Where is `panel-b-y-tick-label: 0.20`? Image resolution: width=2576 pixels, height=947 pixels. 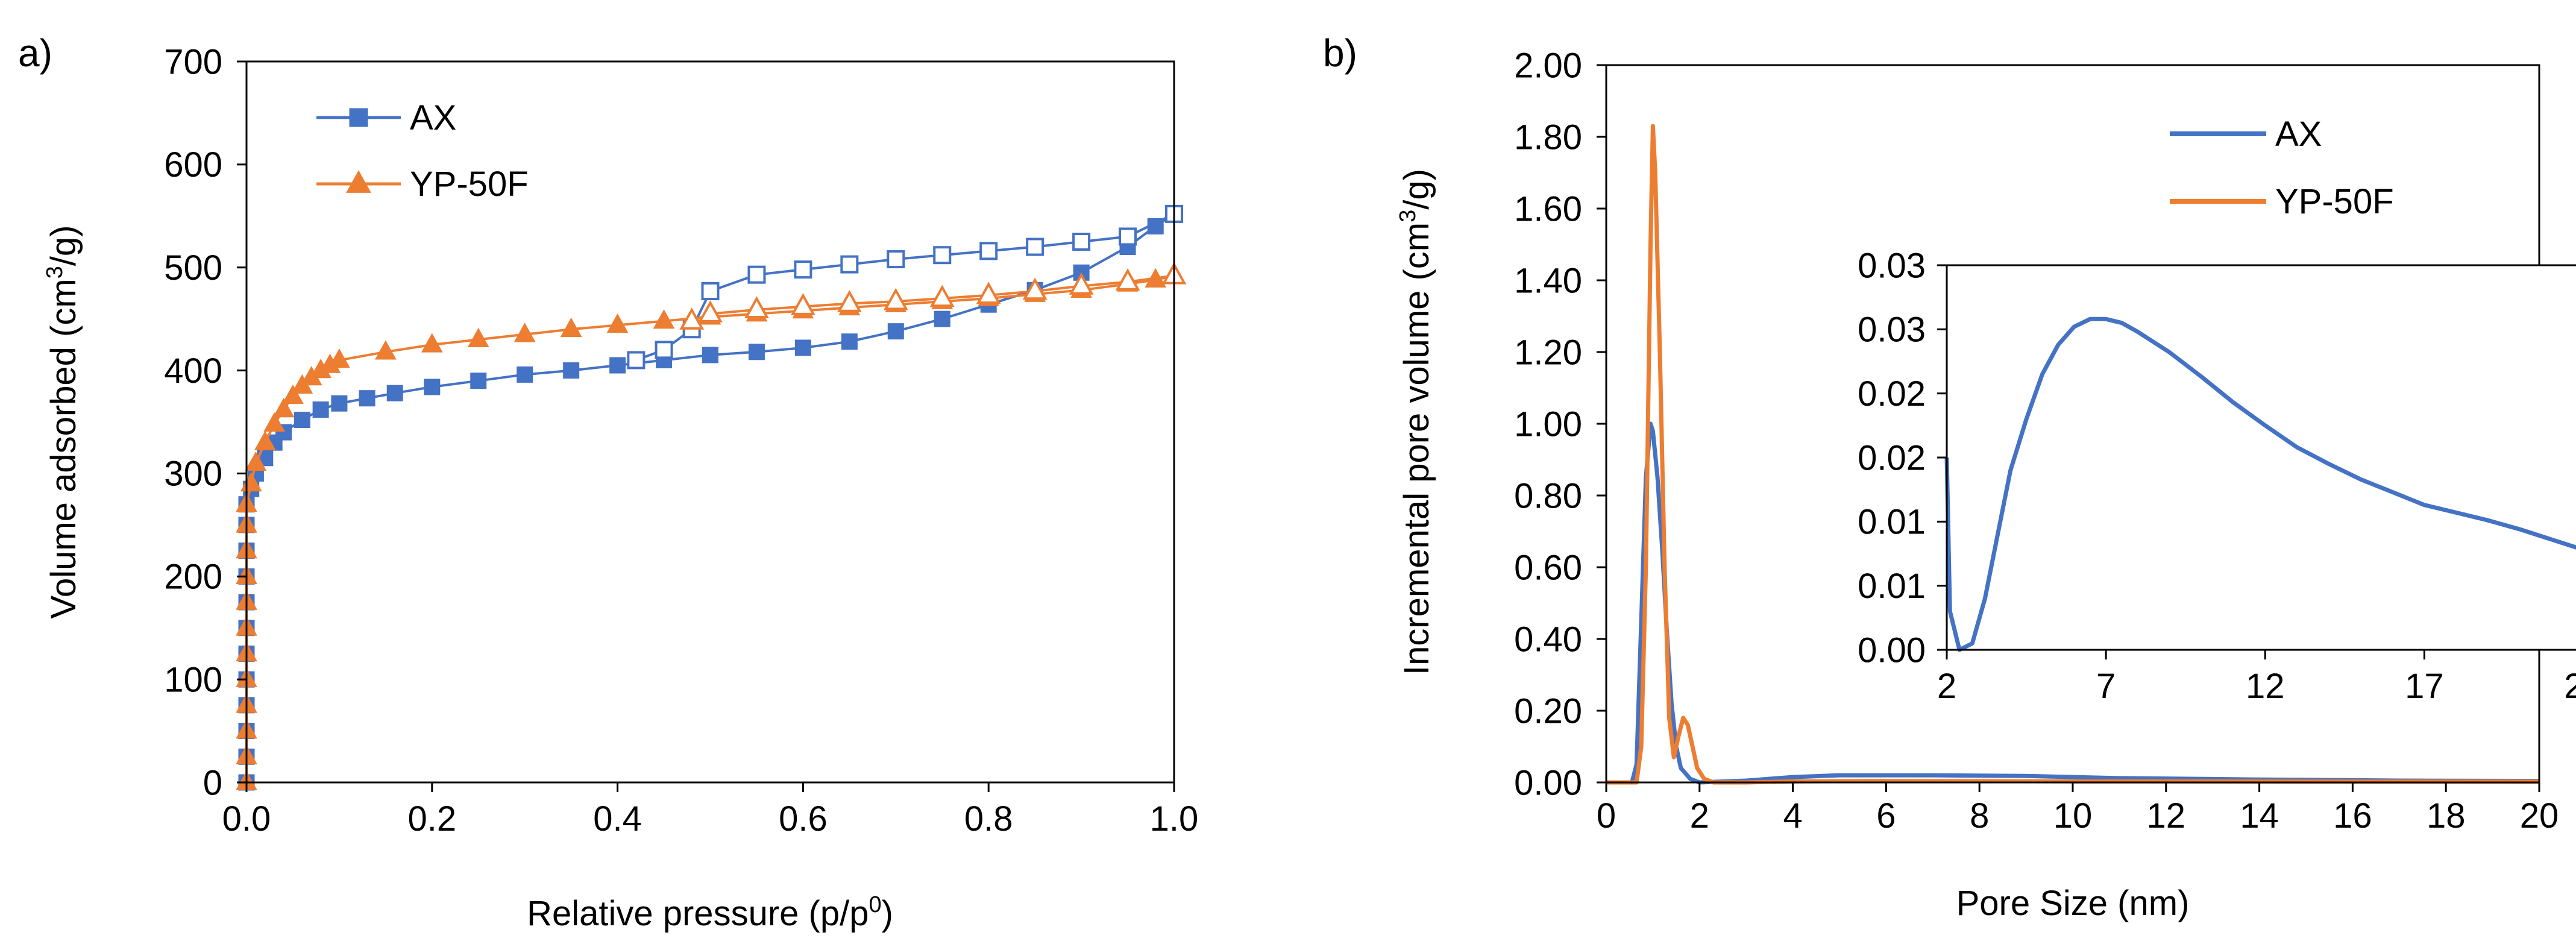
panel-b-y-tick-label: 0.20 is located at coordinates (1548, 711).